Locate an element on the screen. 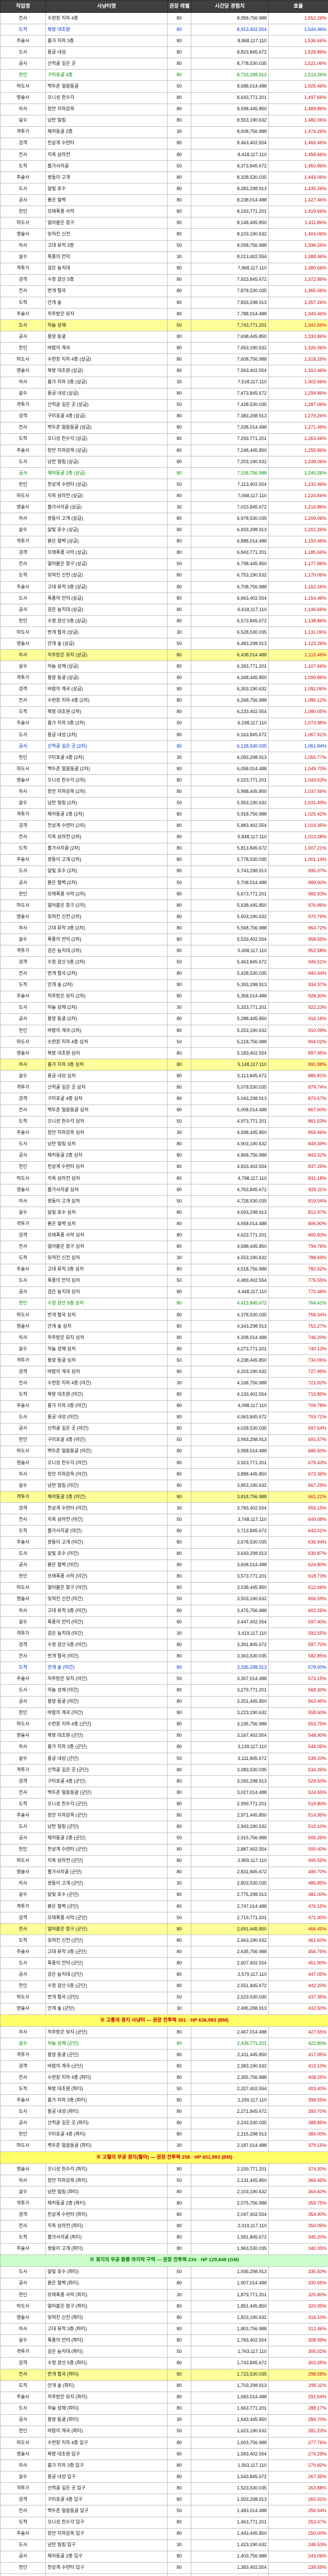 The width and height of the screenshot is (328, 2576). efficiency-cell: 1,201.26% is located at coordinates (298, 530).